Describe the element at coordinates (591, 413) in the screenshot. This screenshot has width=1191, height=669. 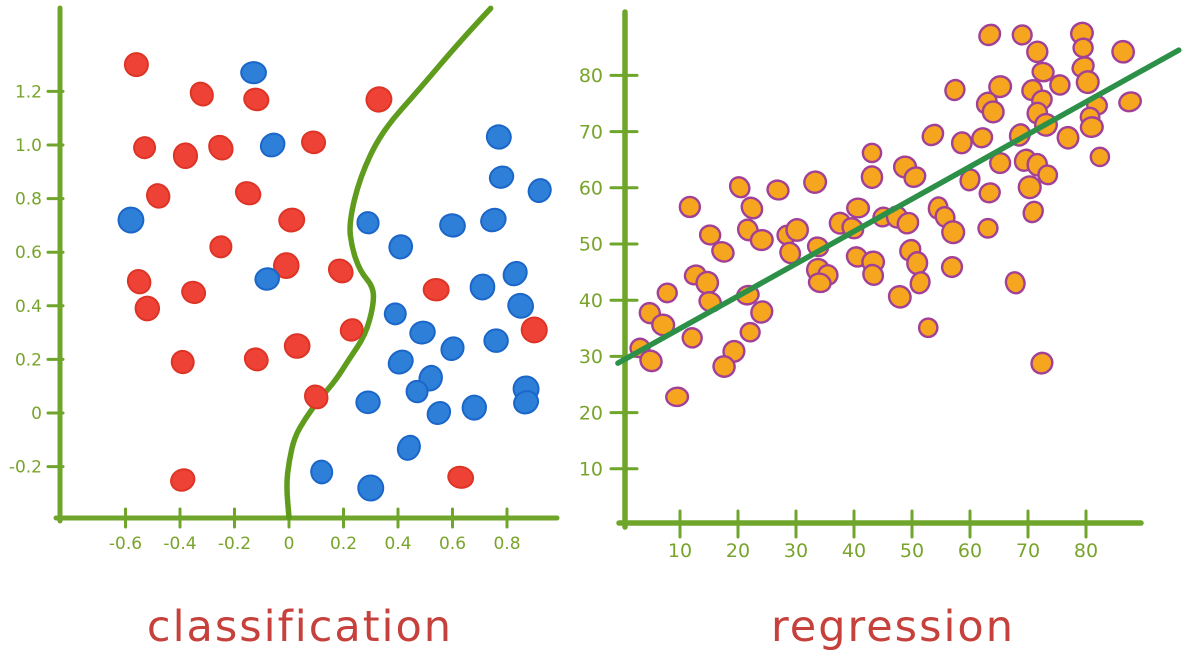
I see `y-tick-label: 20` at that location.